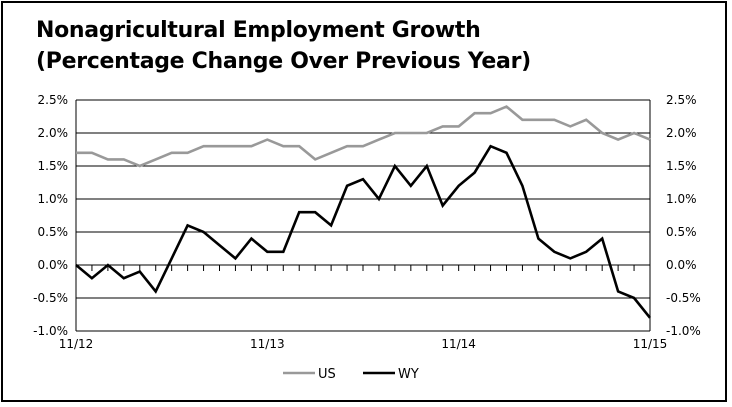 The height and width of the screenshot is (407, 732). What do you see at coordinates (50, 331) in the screenshot?
I see `y-tick-label-left: -1.0%` at bounding box center [50, 331].